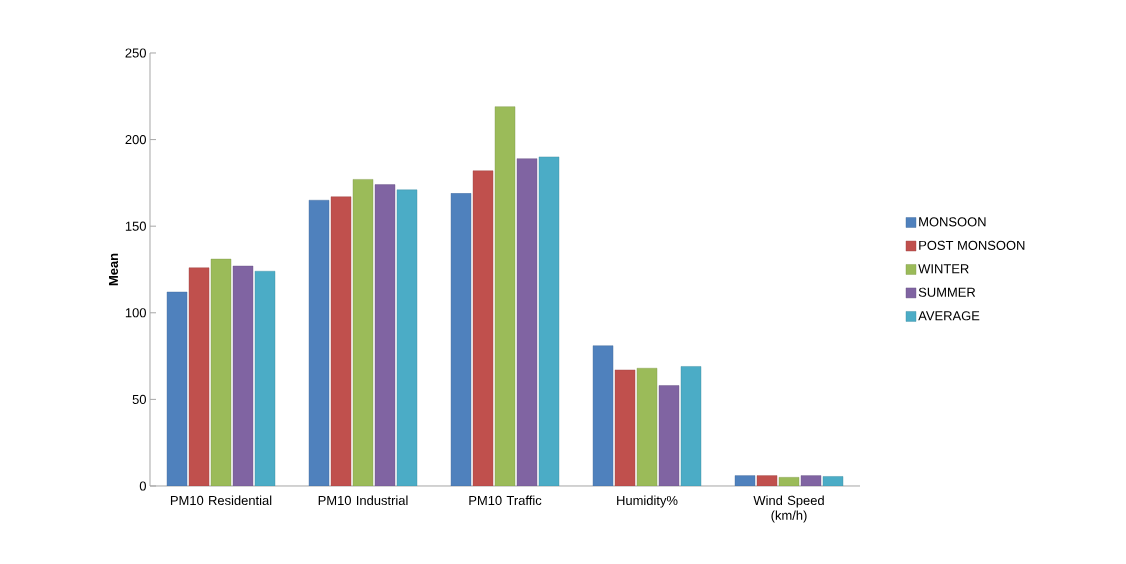 The height and width of the screenshot is (564, 1126). Describe the element at coordinates (972, 245) in the screenshot. I see `legend-label: POST MONSOON` at that location.